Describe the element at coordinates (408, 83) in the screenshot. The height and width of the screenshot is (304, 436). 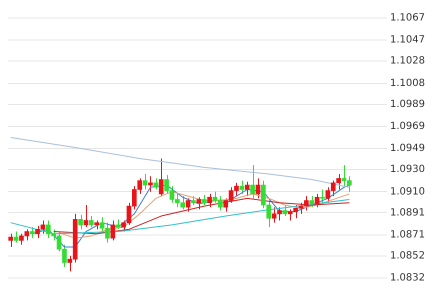
I see `y-tick-label: 1.1008` at that location.